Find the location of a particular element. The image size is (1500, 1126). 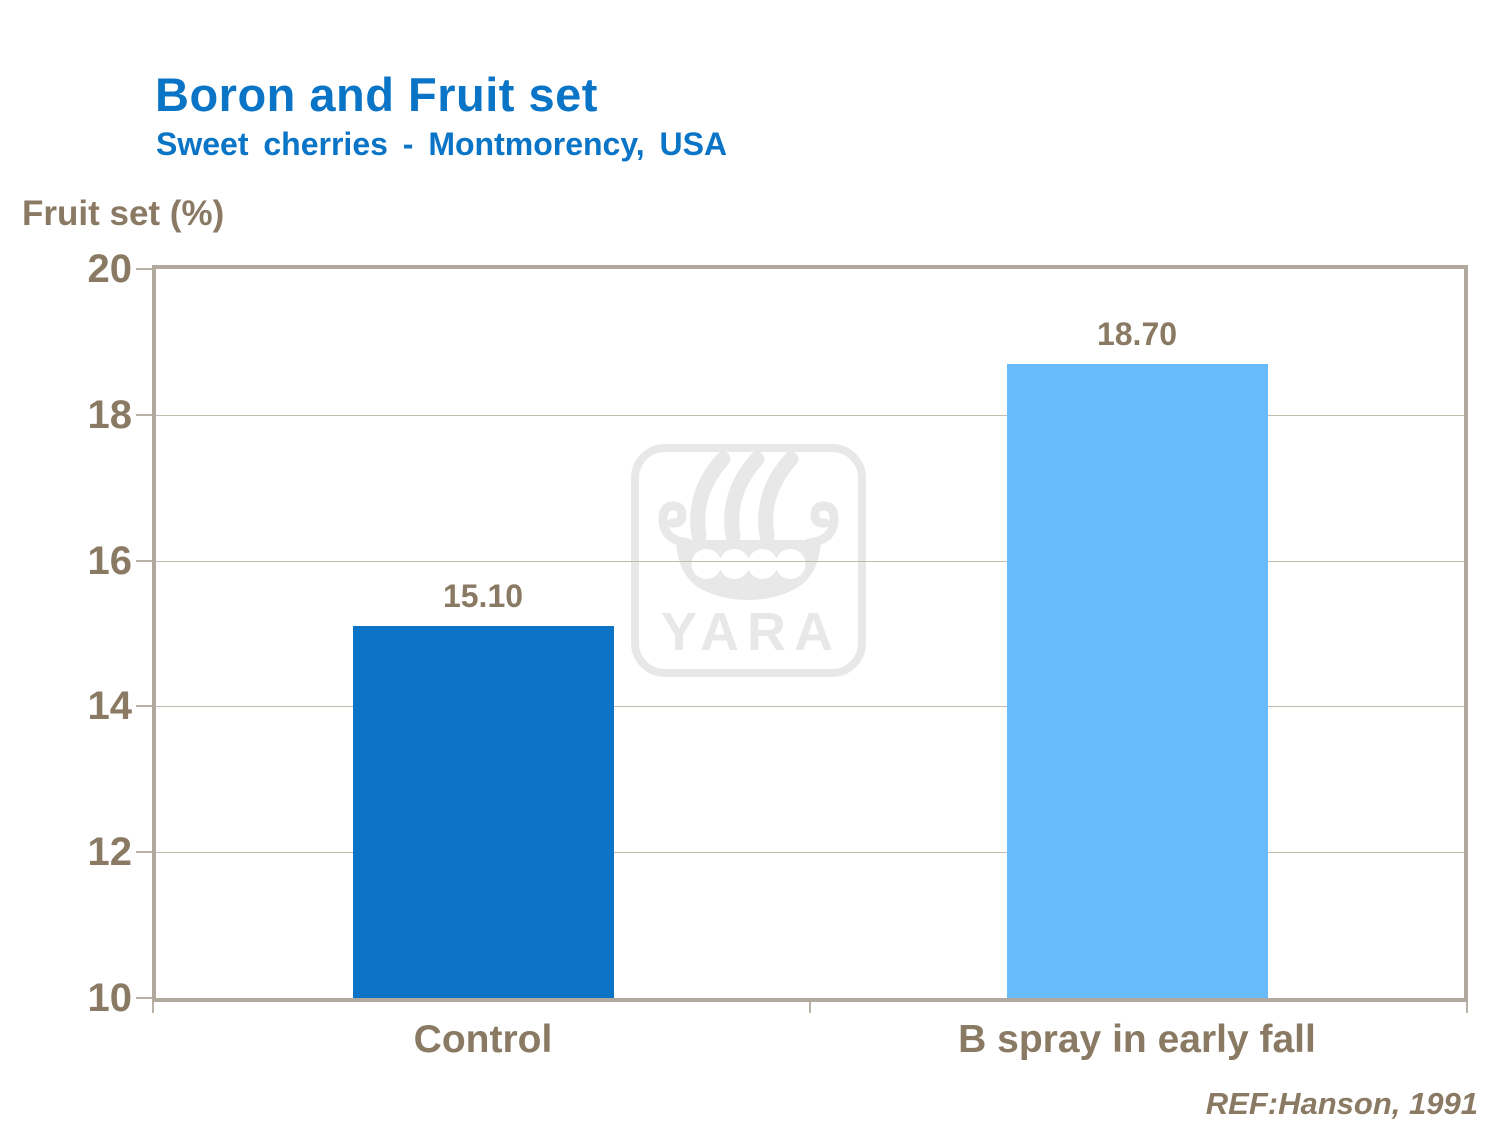

y-tick-label-18: 18 is located at coordinates (110, 414).